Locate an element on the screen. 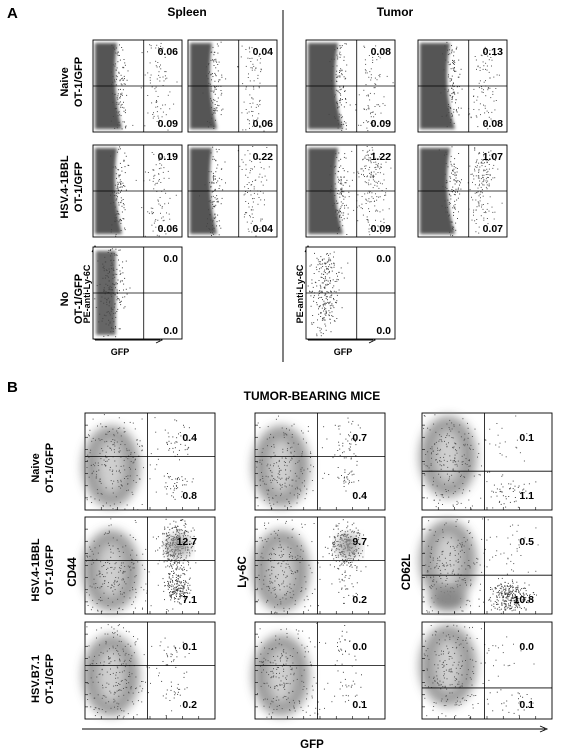  a-row-label-no-2: OT-1/GFP is located at coordinates (79, 299).